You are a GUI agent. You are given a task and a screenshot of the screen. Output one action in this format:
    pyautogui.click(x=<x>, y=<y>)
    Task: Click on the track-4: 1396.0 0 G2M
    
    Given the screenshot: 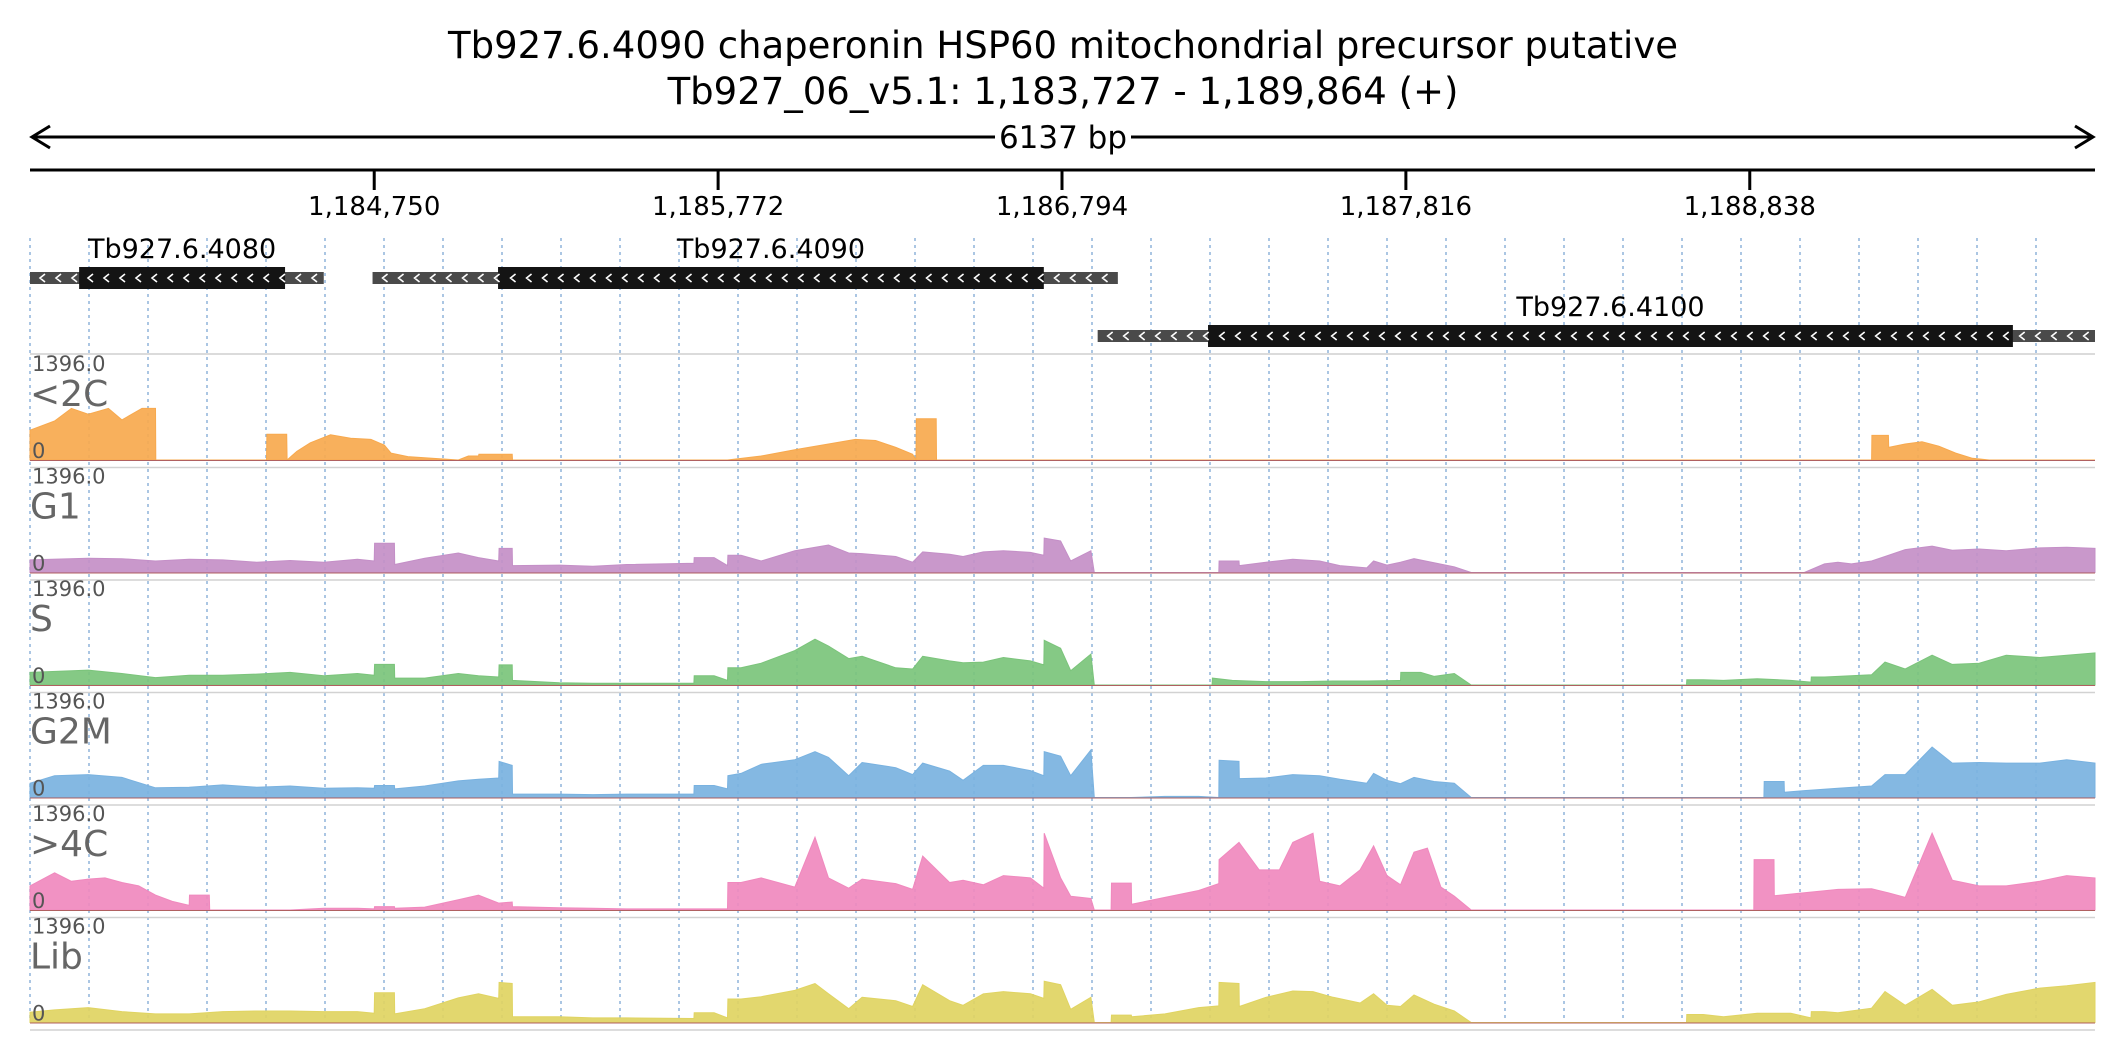 What is the action you would take?
    pyautogui.click(x=1062, y=748)
    